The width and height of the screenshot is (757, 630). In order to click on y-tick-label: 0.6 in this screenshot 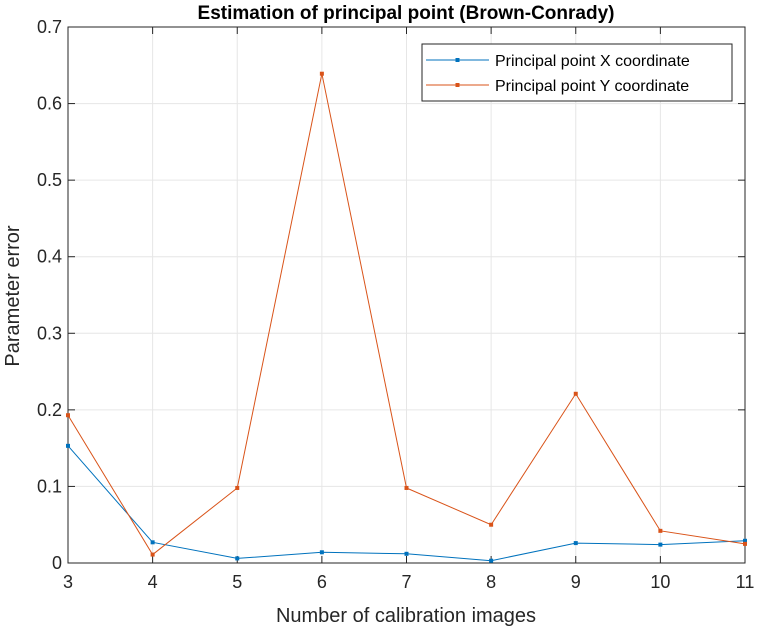, I will do `click(49, 104)`.